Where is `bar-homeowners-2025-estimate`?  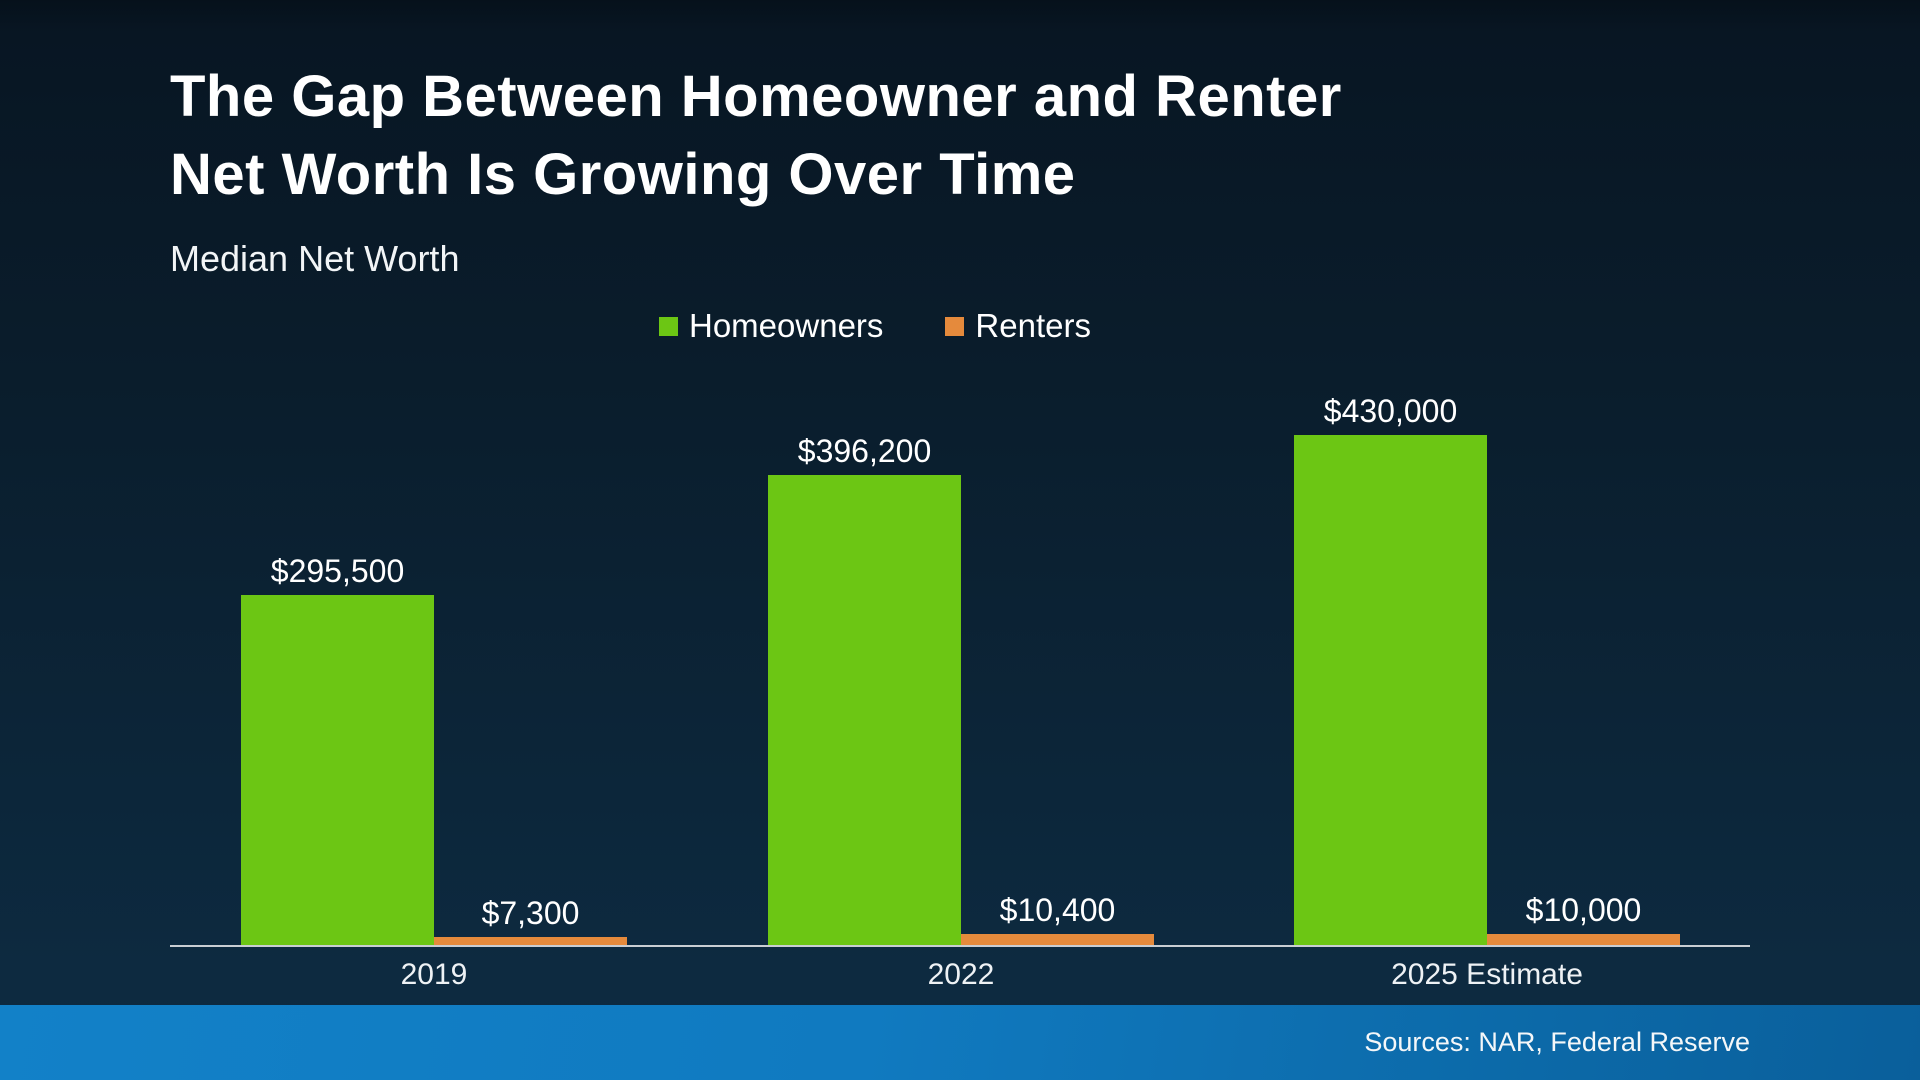 bar-homeowners-2025-estimate is located at coordinates (1390, 690).